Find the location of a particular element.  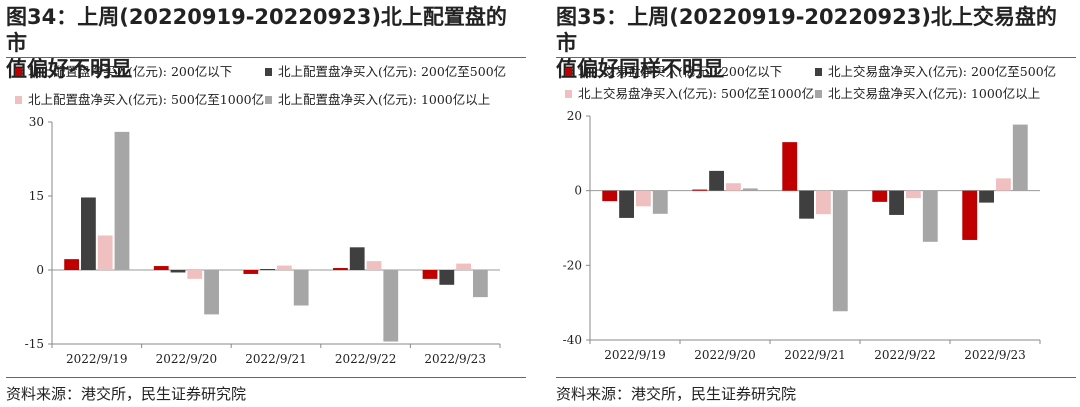

legend-label-1: 北上配置盘净买入(亿元): 200亿至500亿 is located at coordinates (392, 71).